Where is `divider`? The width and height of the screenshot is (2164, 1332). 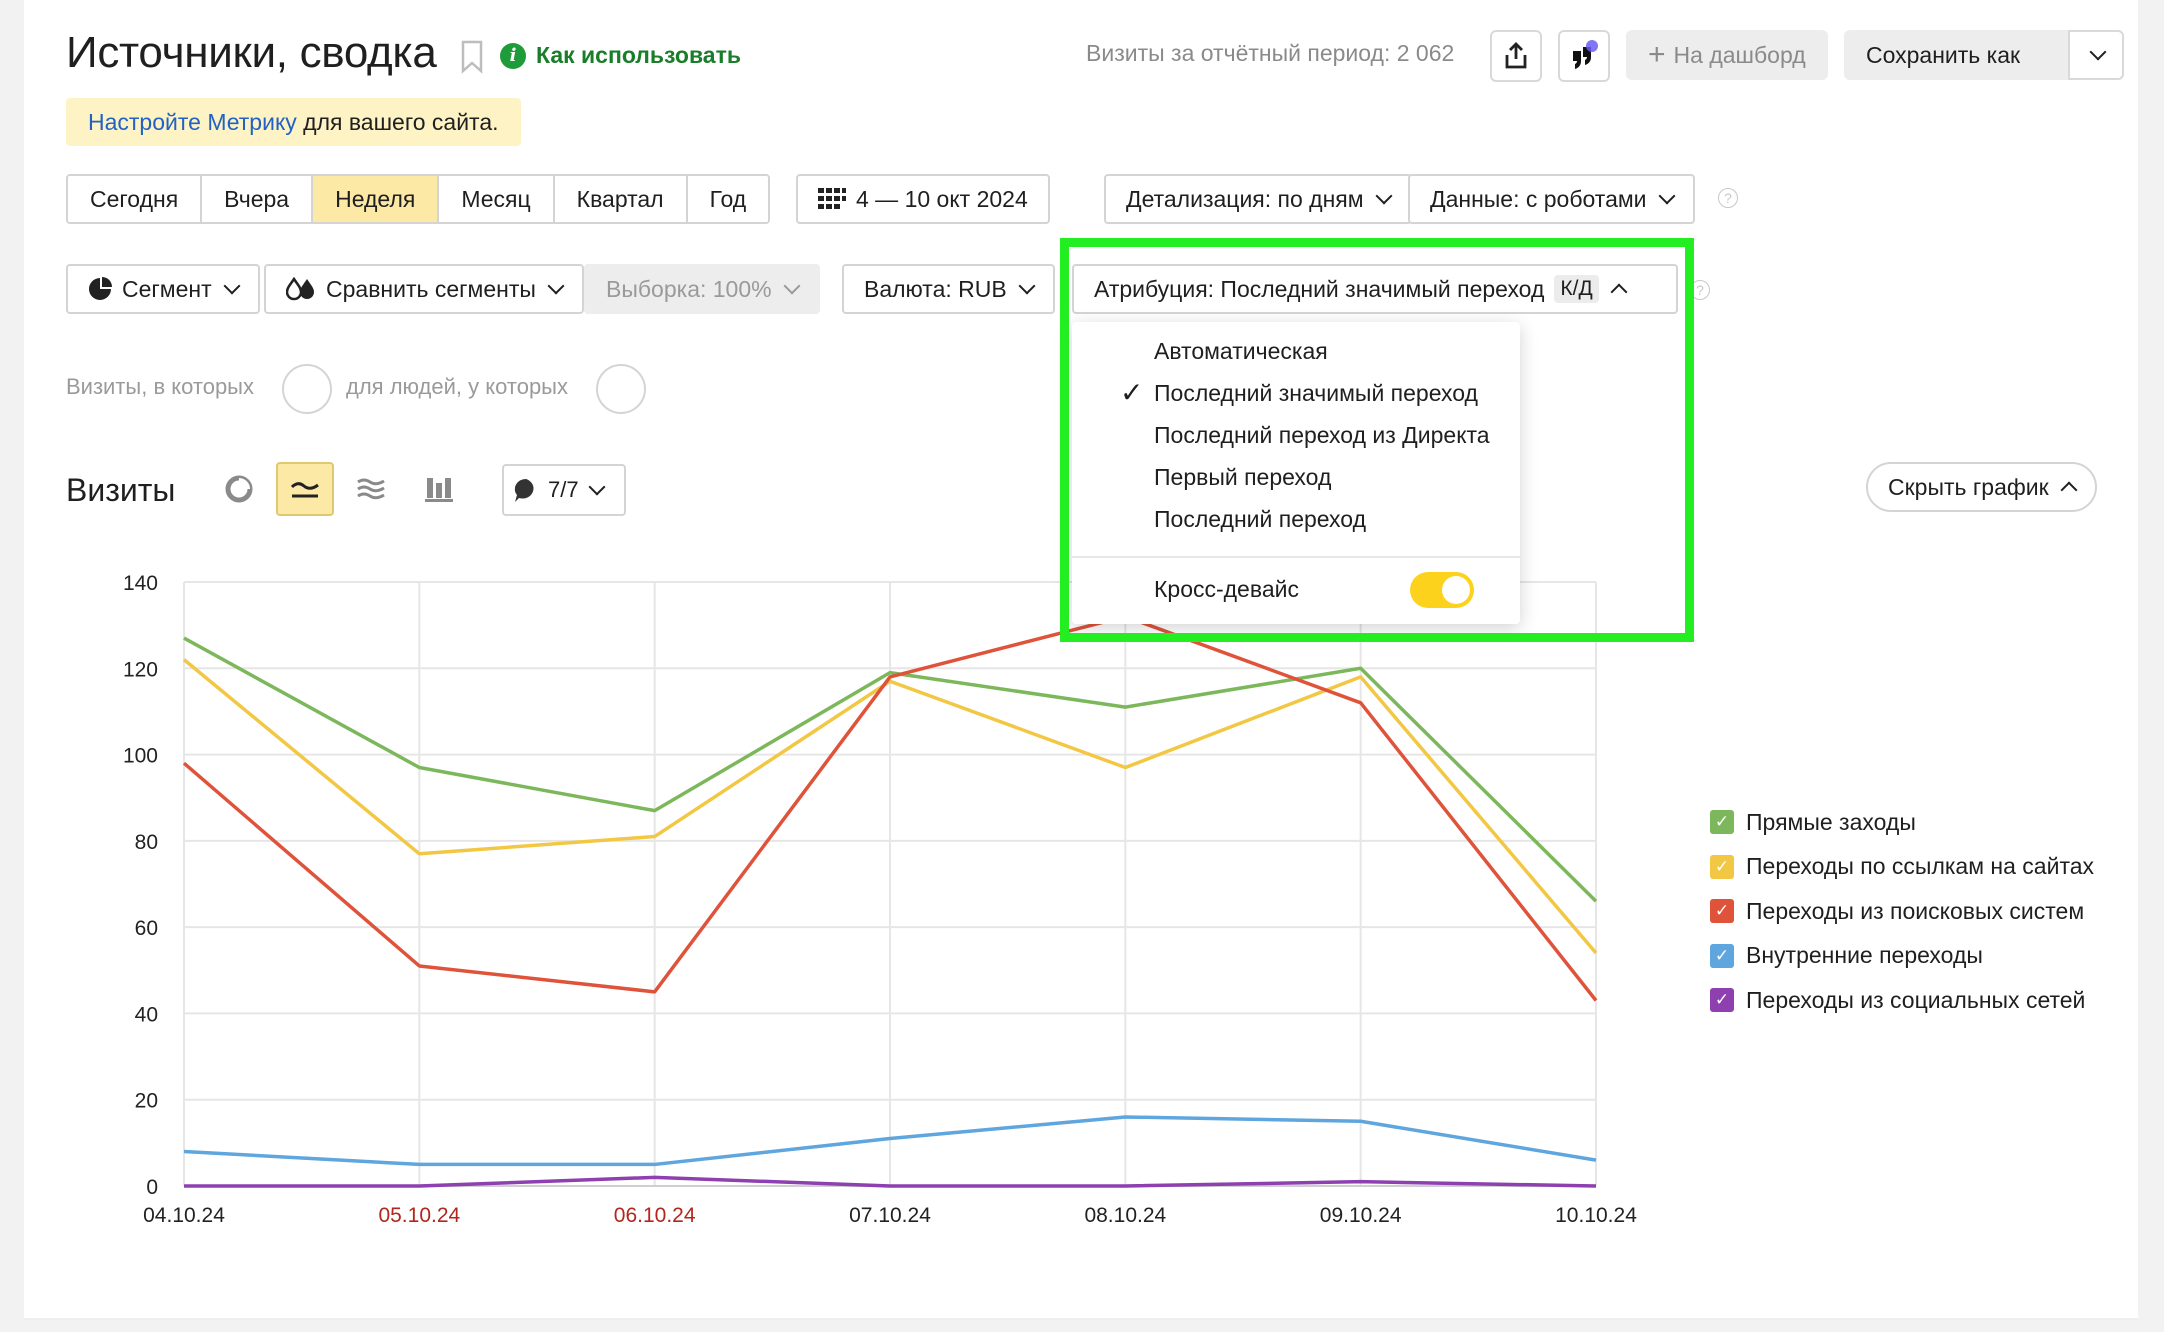
divider is located at coordinates (1081, 1319).